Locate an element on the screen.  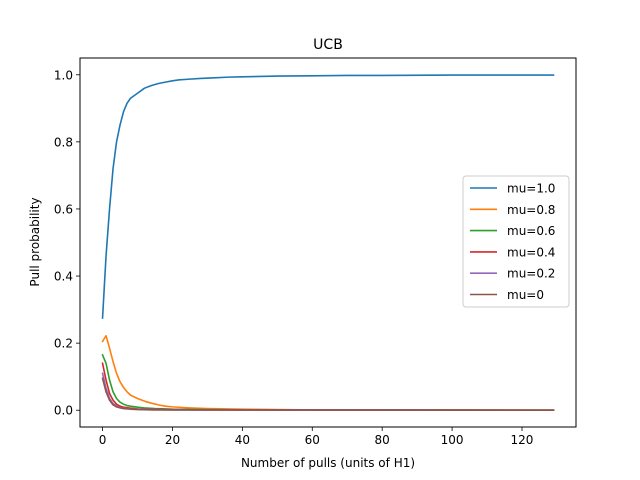
legend-label-5: mu=0 is located at coordinates (525, 295).